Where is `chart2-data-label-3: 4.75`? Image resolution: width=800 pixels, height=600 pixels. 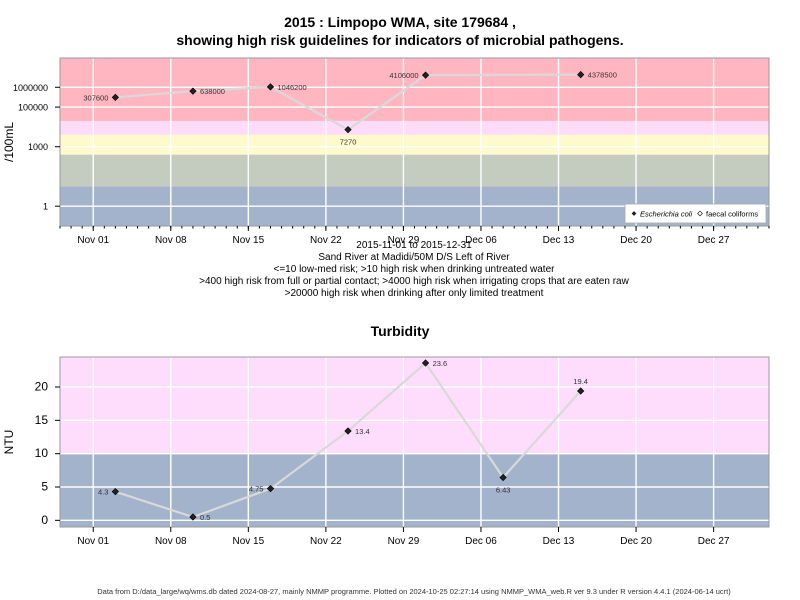 chart2-data-label-3: 4.75 is located at coordinates (256, 489).